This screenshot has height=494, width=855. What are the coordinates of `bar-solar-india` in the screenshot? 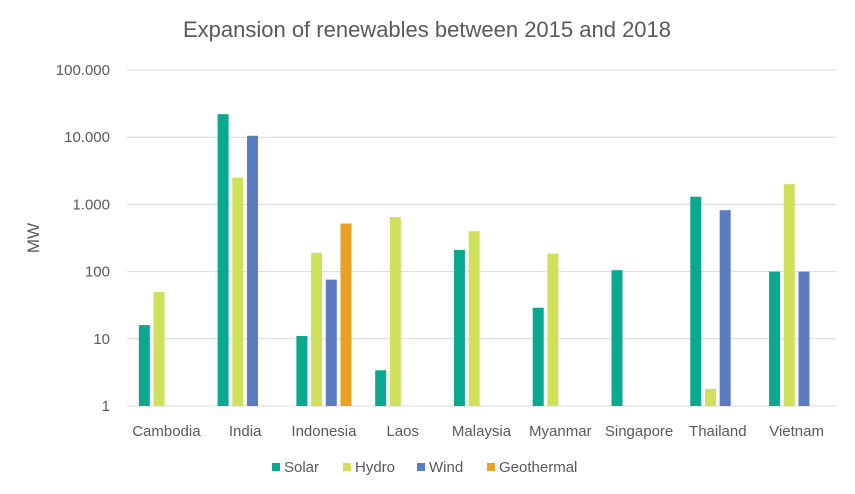 It's located at (223, 260).